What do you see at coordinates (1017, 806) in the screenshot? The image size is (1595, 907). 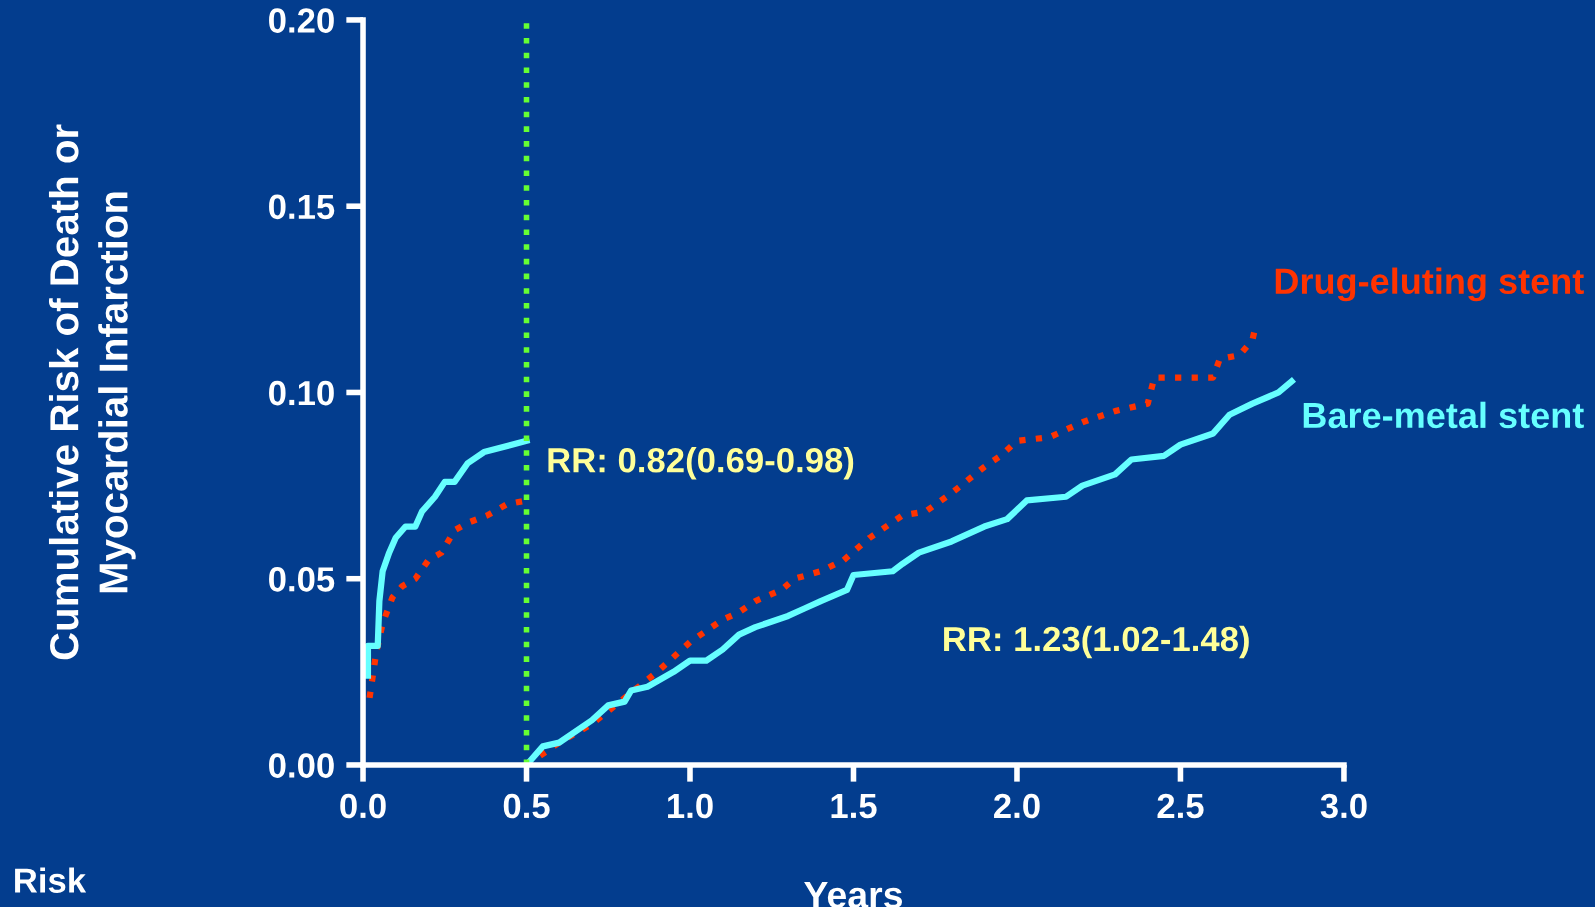 I see `x-tick-label: 2.0` at bounding box center [1017, 806].